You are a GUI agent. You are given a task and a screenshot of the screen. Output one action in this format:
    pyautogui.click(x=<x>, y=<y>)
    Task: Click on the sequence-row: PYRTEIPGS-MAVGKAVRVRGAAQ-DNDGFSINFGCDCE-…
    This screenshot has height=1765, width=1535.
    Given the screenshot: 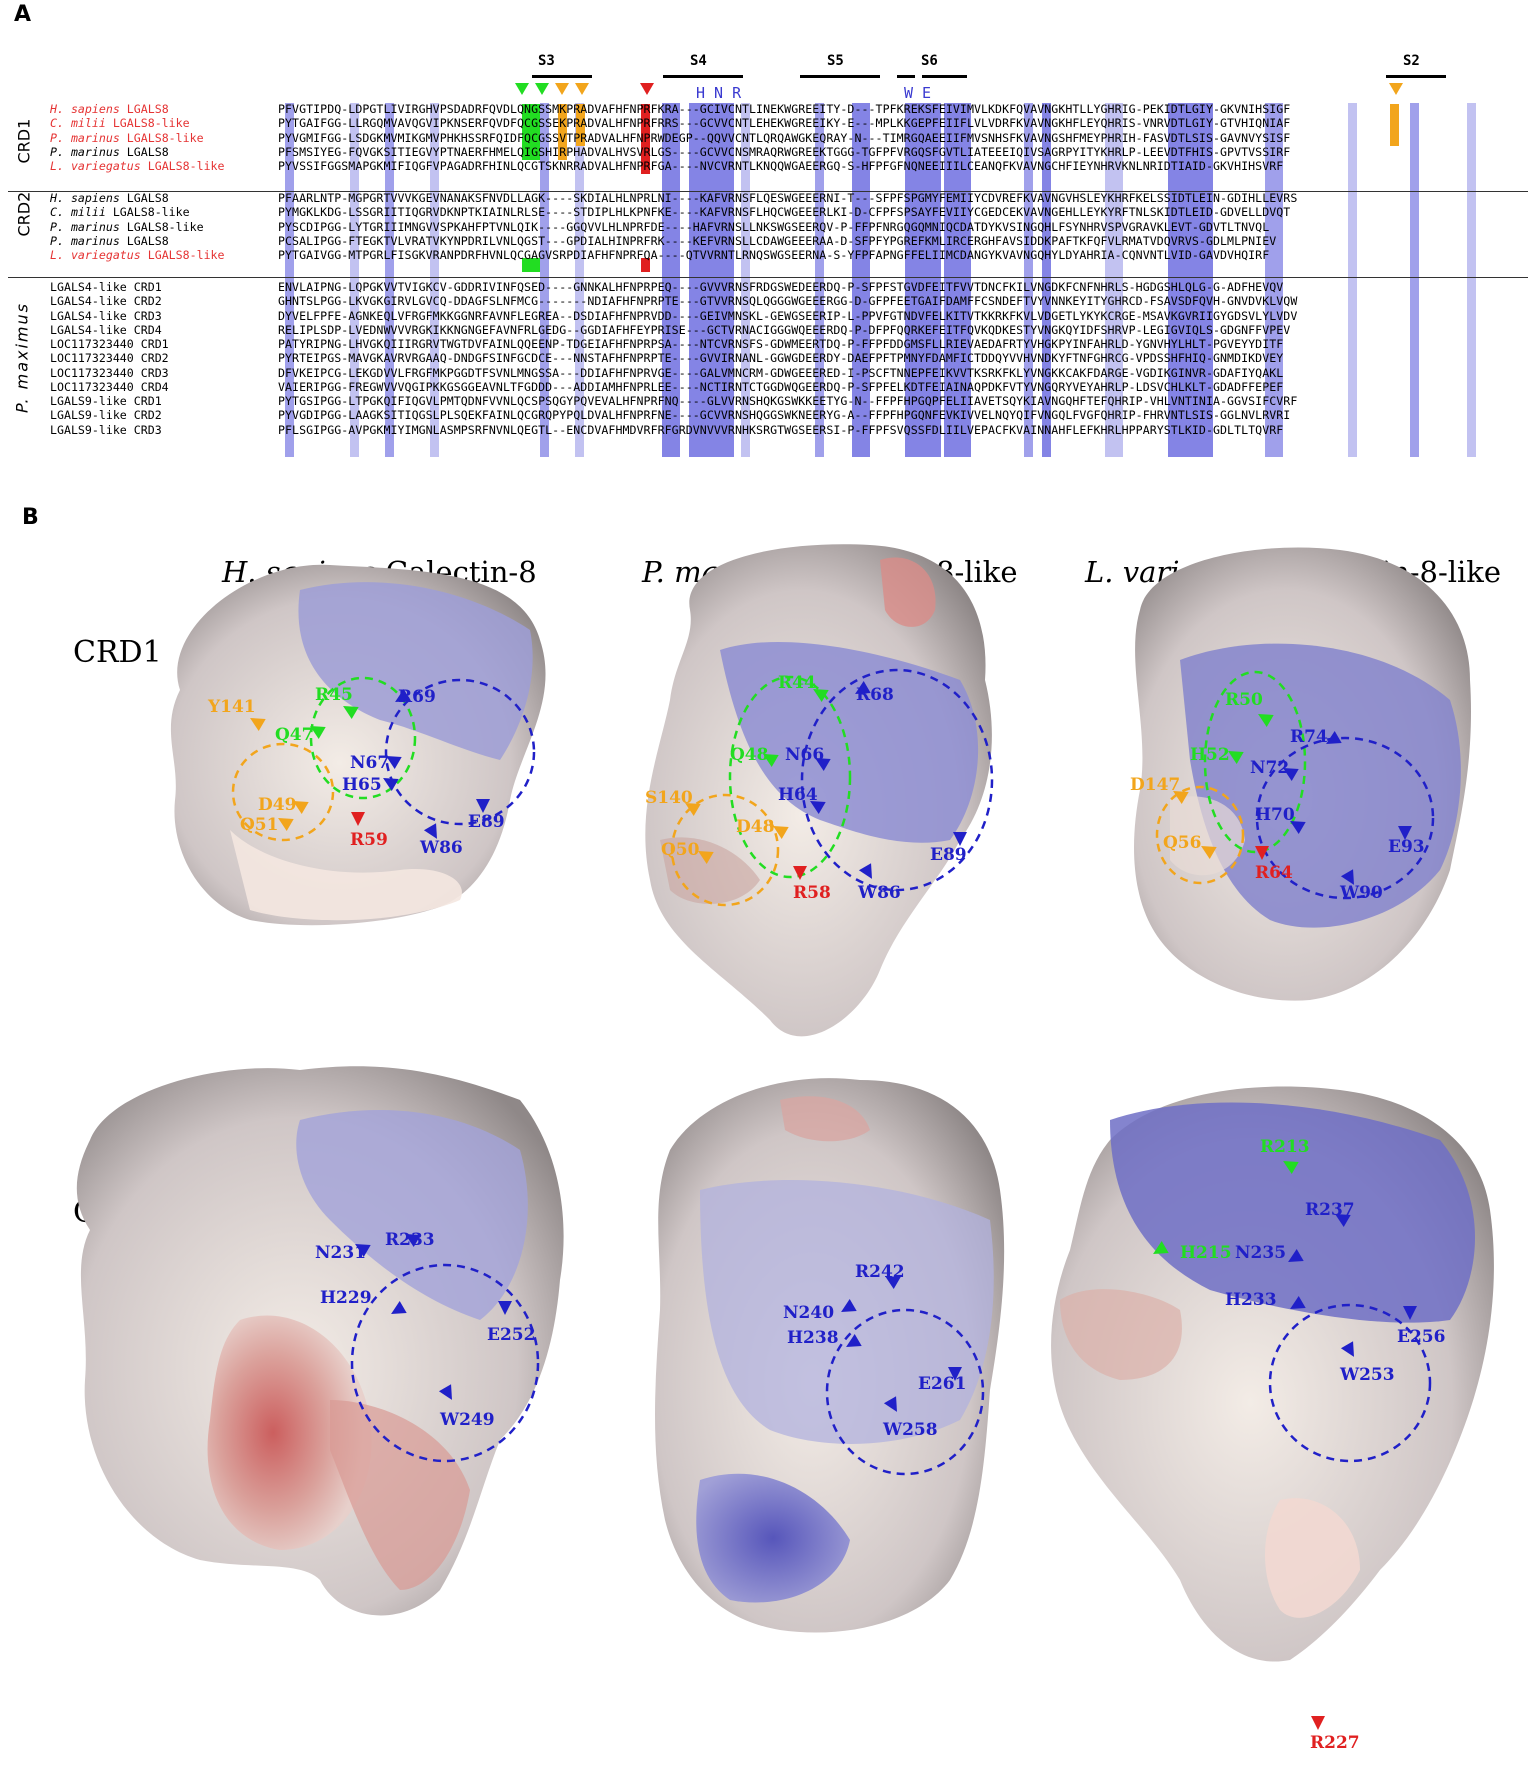 What is the action you would take?
    pyautogui.click(x=781, y=358)
    